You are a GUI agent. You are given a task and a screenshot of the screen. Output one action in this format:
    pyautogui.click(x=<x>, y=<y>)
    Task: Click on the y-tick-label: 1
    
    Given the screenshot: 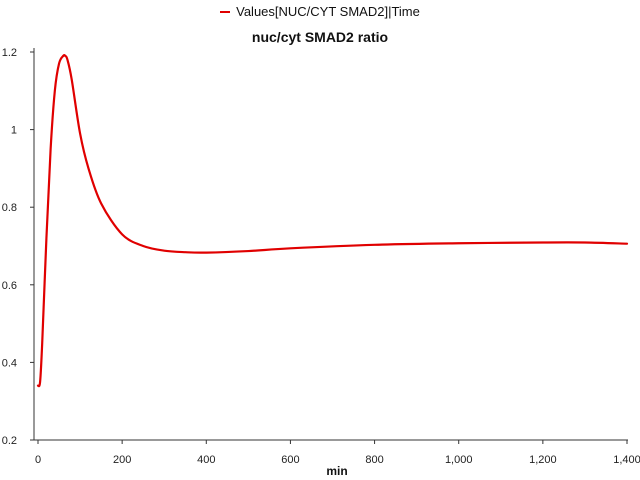 What is the action you would take?
    pyautogui.click(x=14, y=131)
    